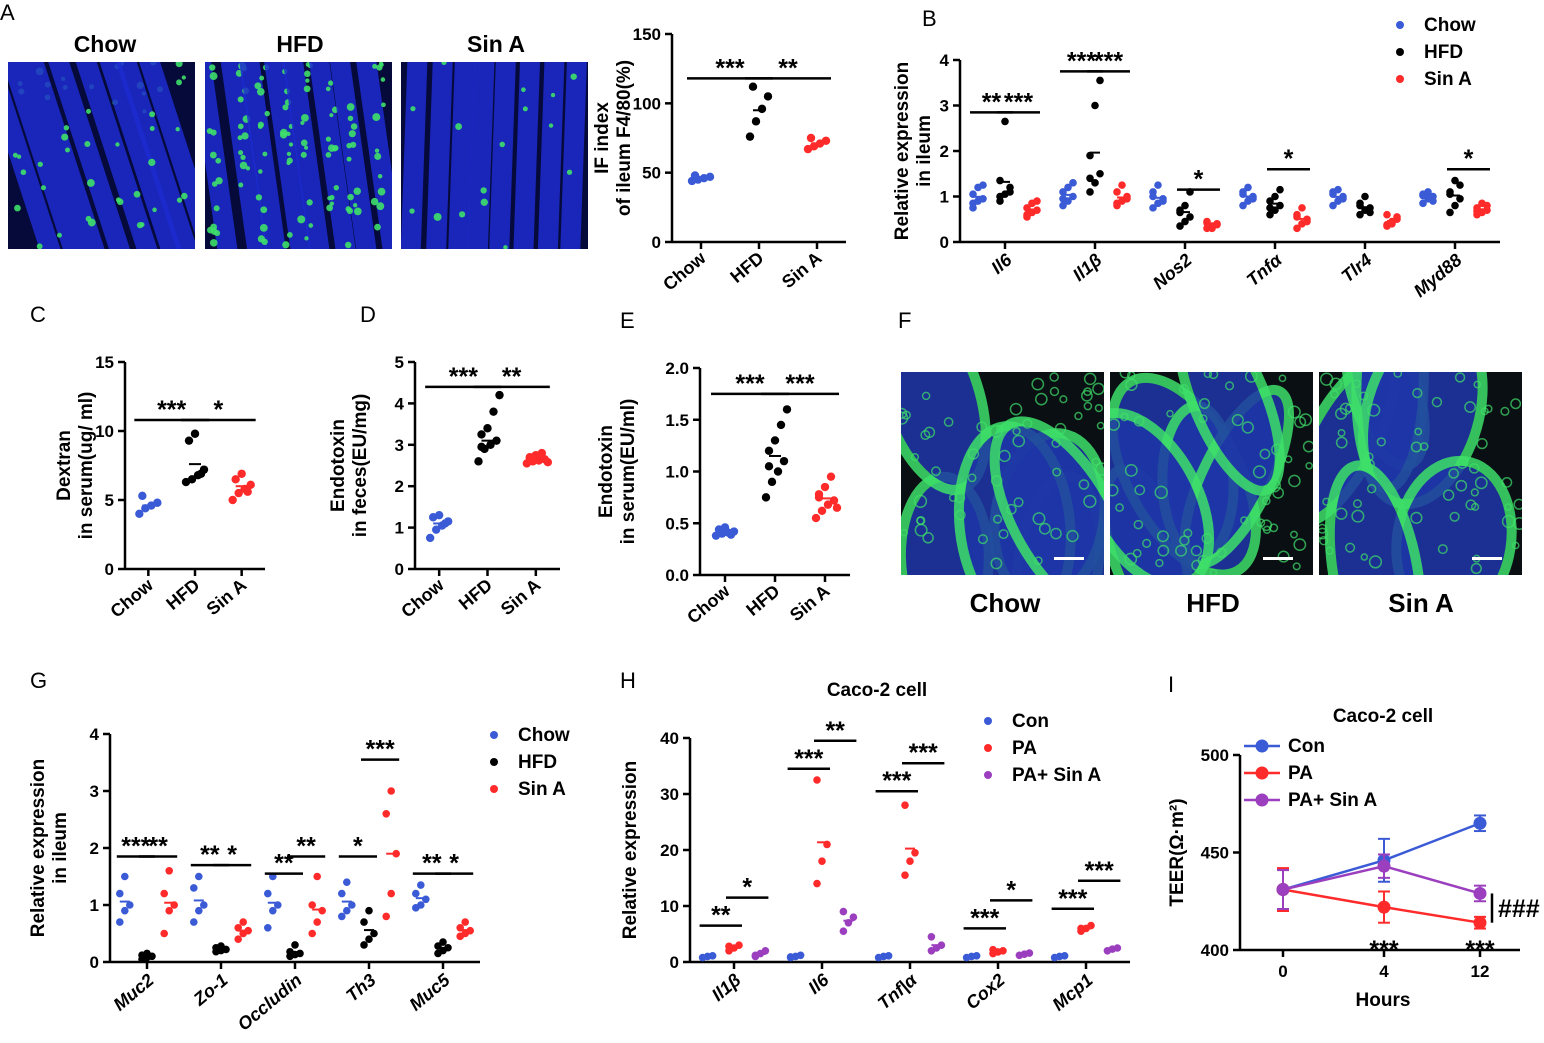  What do you see at coordinates (496, 440) in the screenshot?
I see `chart-D-point` at bounding box center [496, 440].